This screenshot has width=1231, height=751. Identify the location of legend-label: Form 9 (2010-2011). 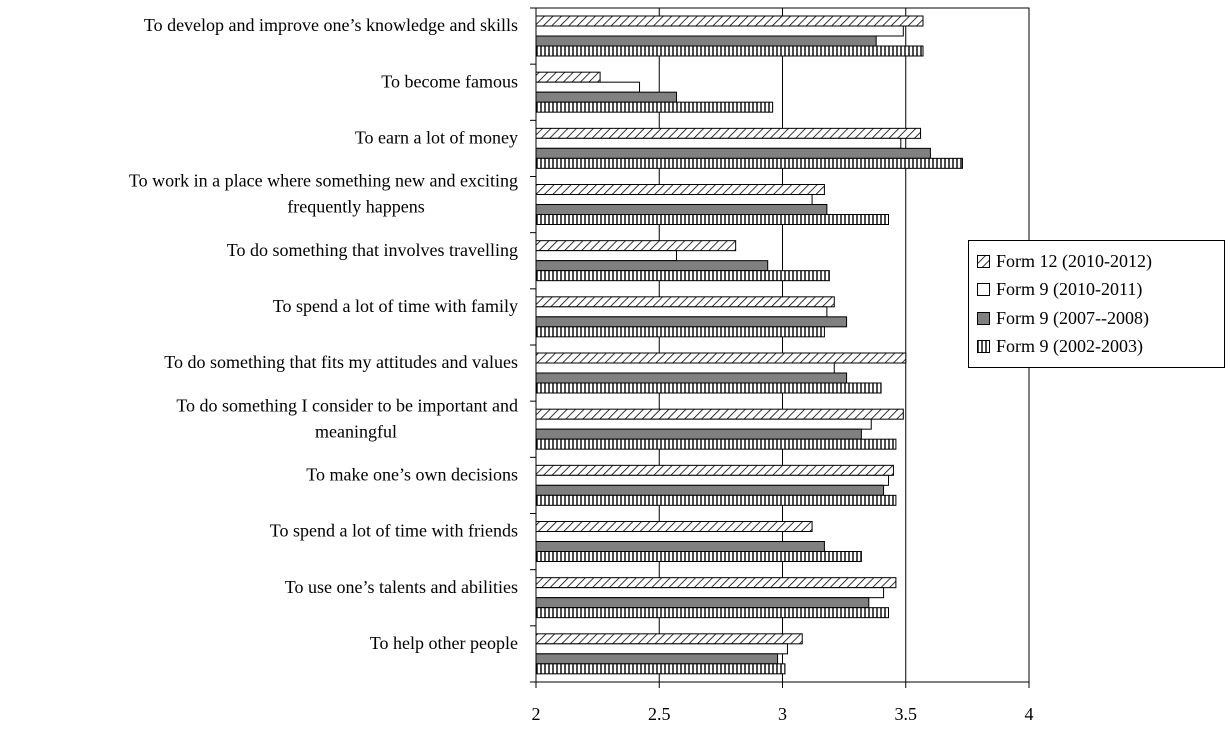
(1069, 289).